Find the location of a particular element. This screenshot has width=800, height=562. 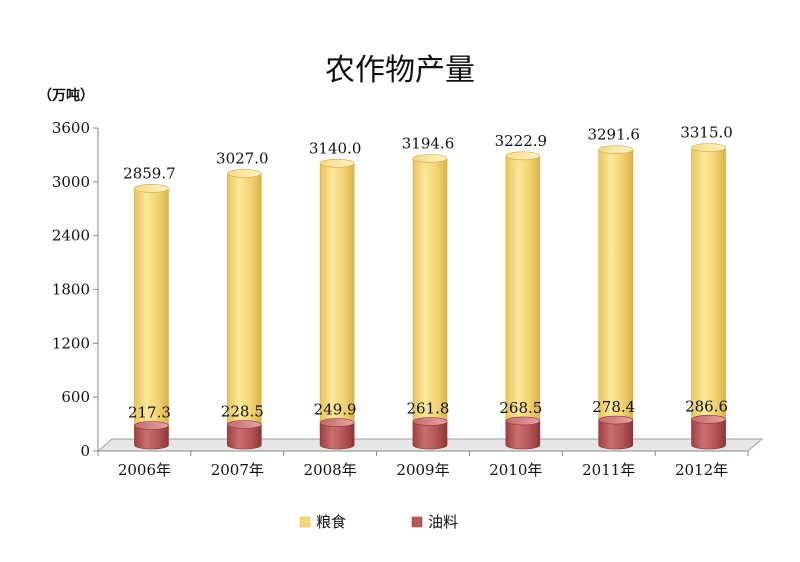

x-tick-label: 2007年 is located at coordinates (237, 470).